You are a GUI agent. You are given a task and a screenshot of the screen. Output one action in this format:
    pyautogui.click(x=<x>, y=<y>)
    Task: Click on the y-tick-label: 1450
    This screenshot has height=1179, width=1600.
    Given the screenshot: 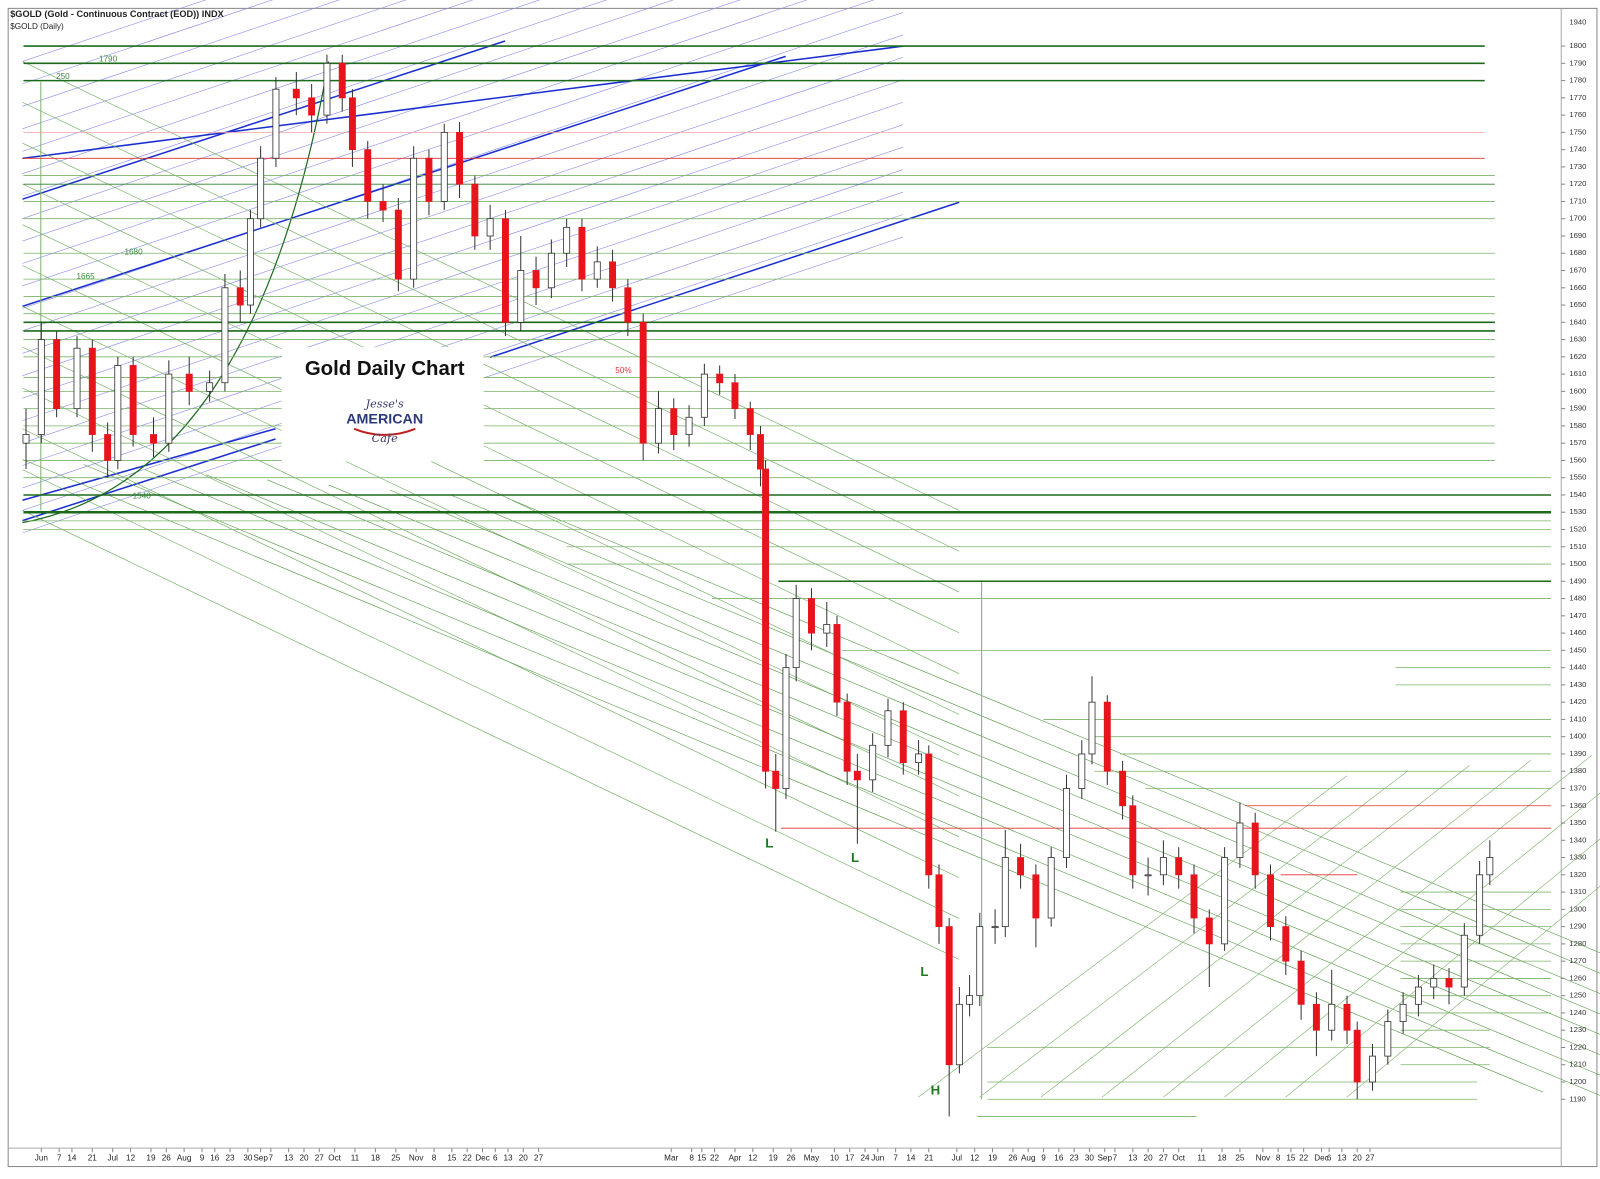 What is the action you would take?
    pyautogui.click(x=1577, y=649)
    